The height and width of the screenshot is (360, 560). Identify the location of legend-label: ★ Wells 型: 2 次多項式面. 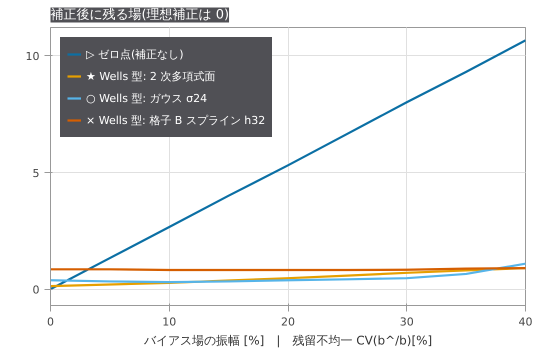
(151, 76).